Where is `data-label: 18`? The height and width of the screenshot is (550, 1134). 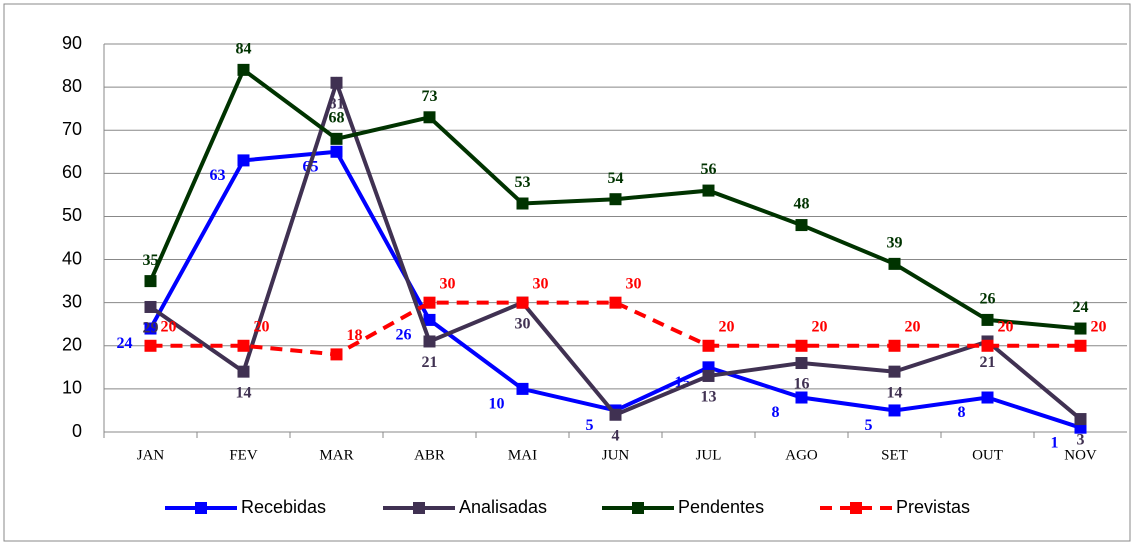
data-label: 18 is located at coordinates (355, 335).